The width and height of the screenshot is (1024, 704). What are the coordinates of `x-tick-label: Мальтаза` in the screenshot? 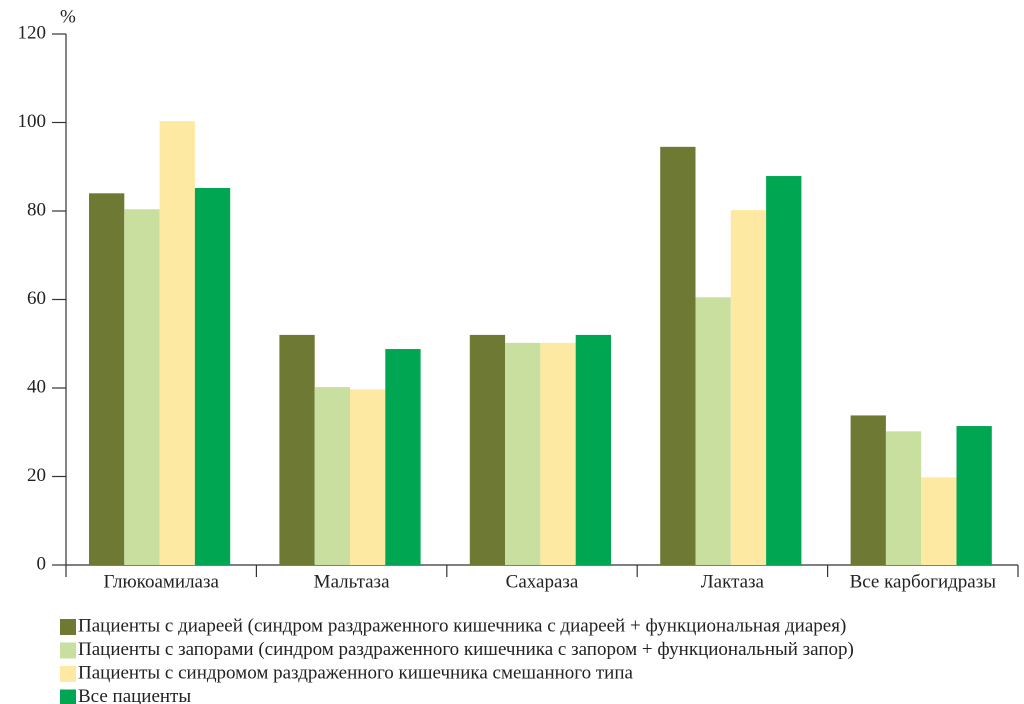 It's located at (352, 581).